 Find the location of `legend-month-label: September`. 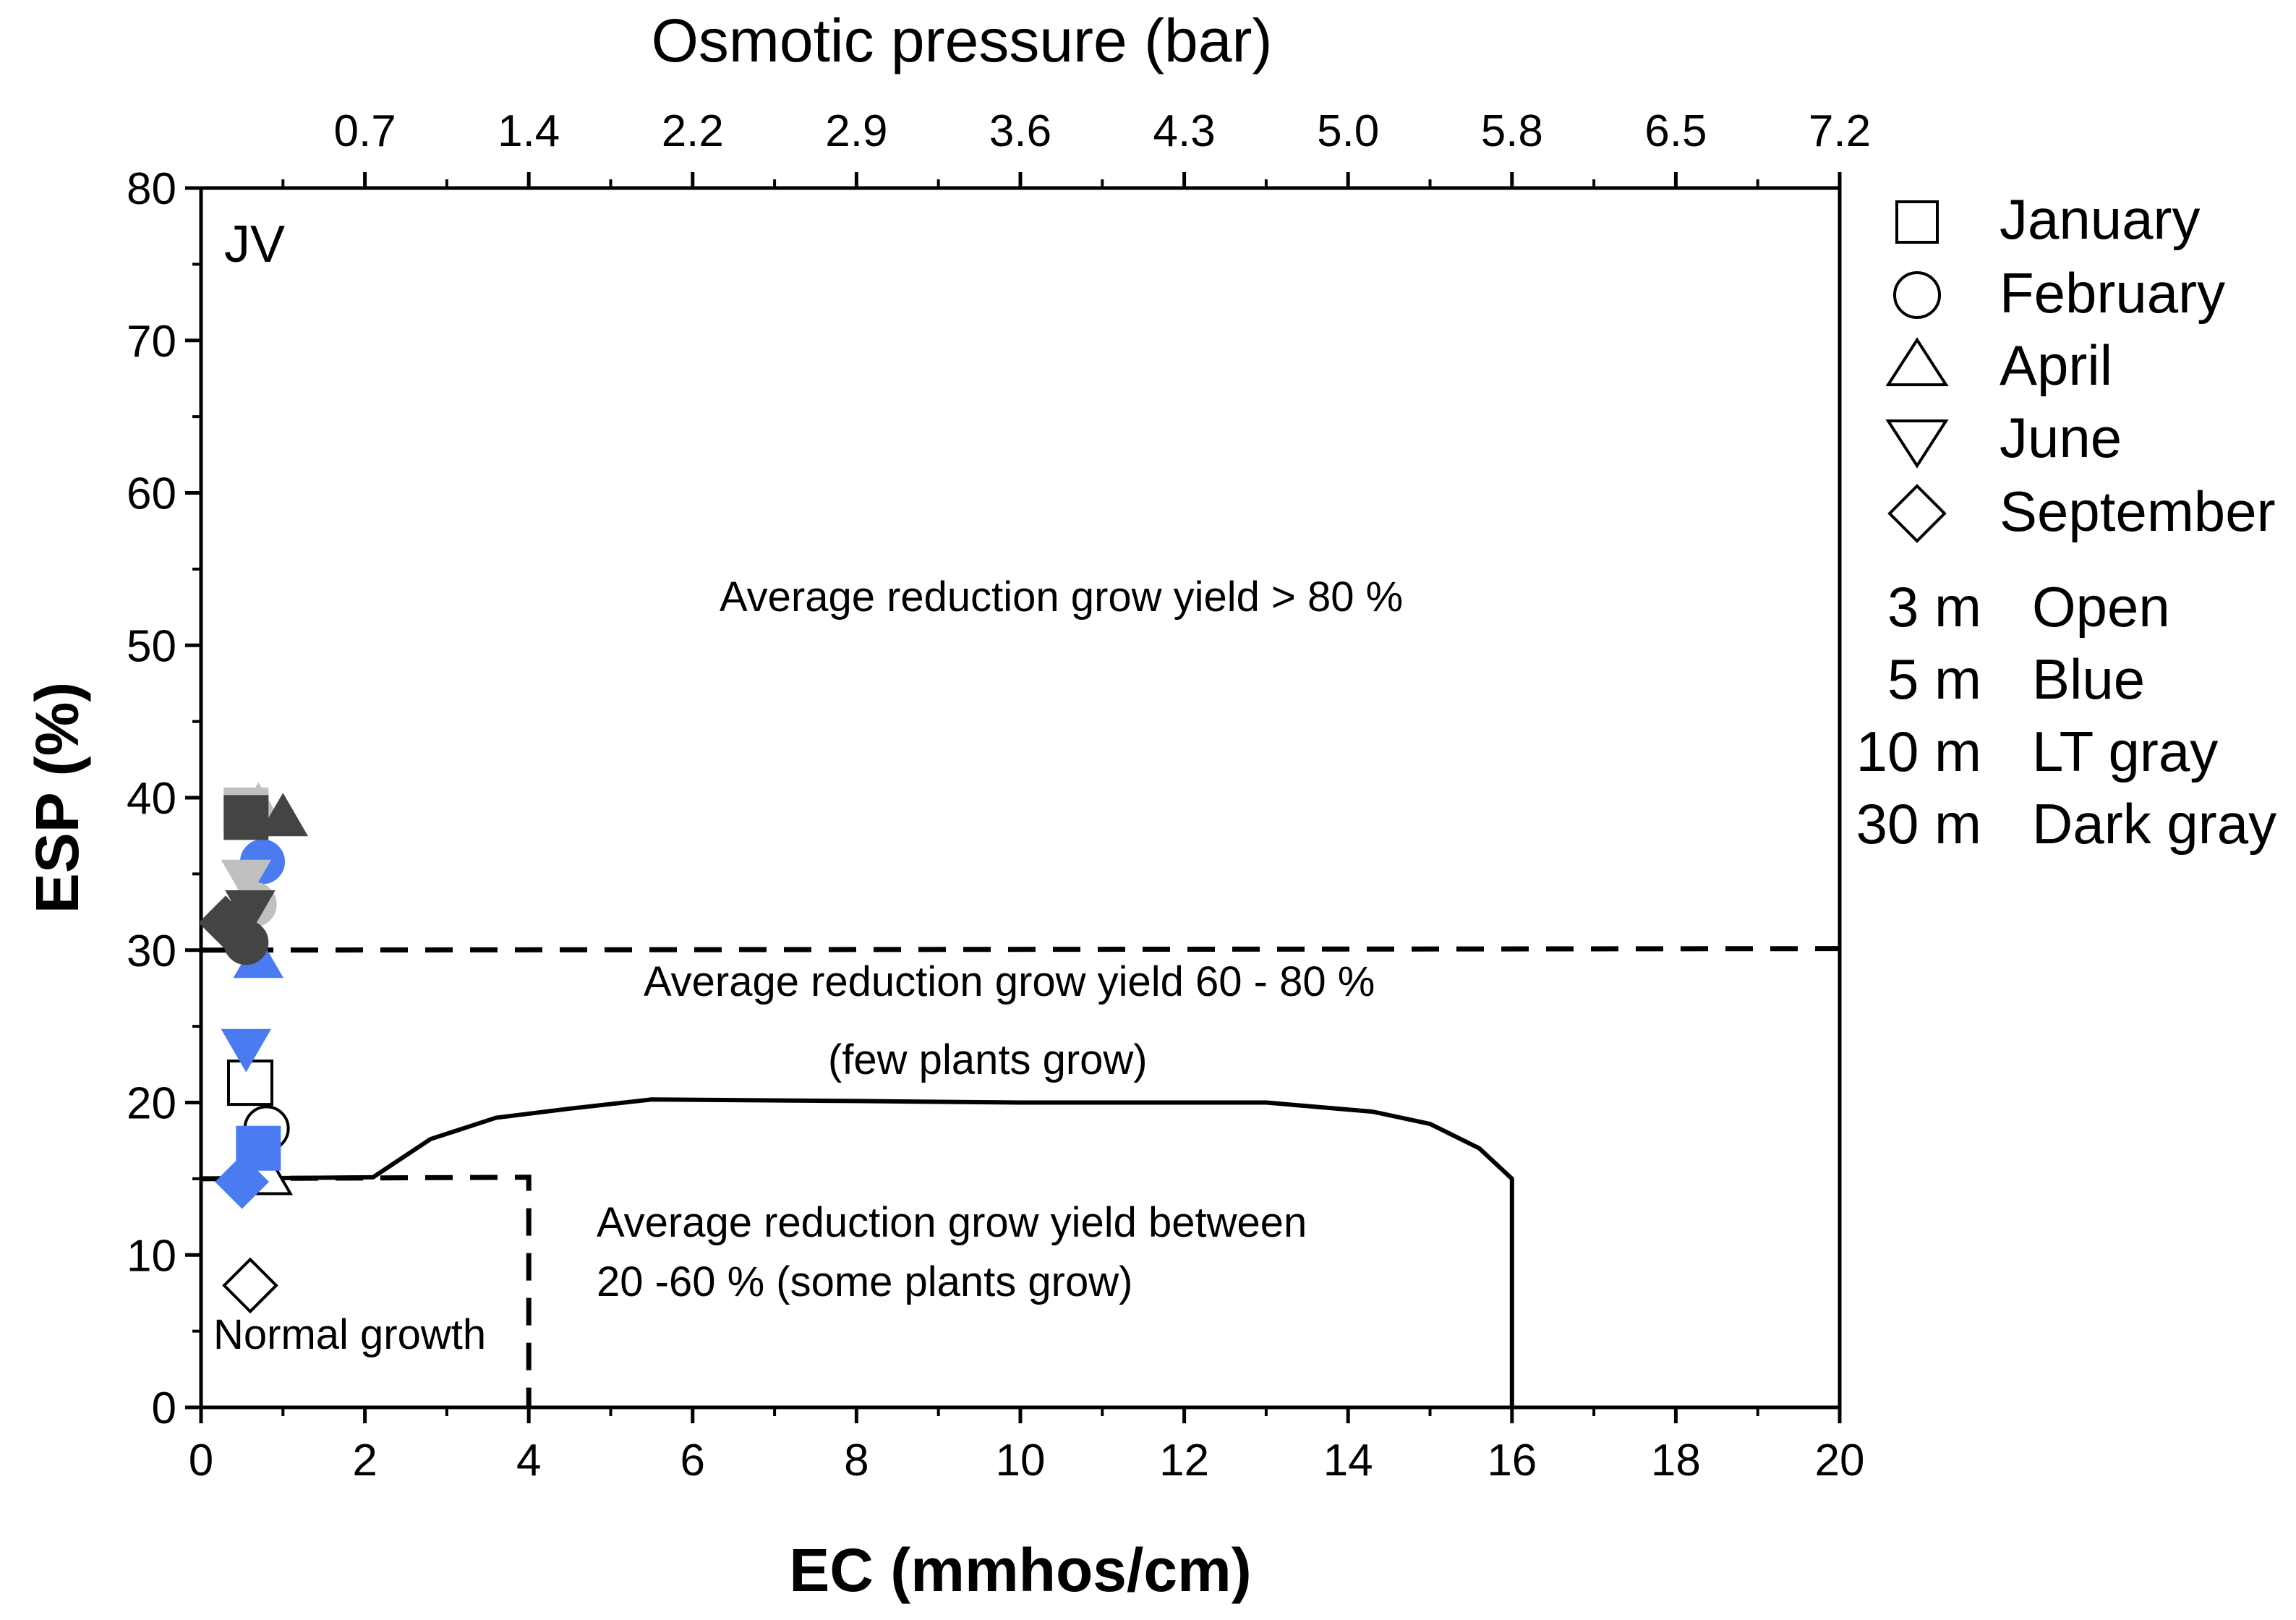

legend-month-label: September is located at coordinates (2138, 511).